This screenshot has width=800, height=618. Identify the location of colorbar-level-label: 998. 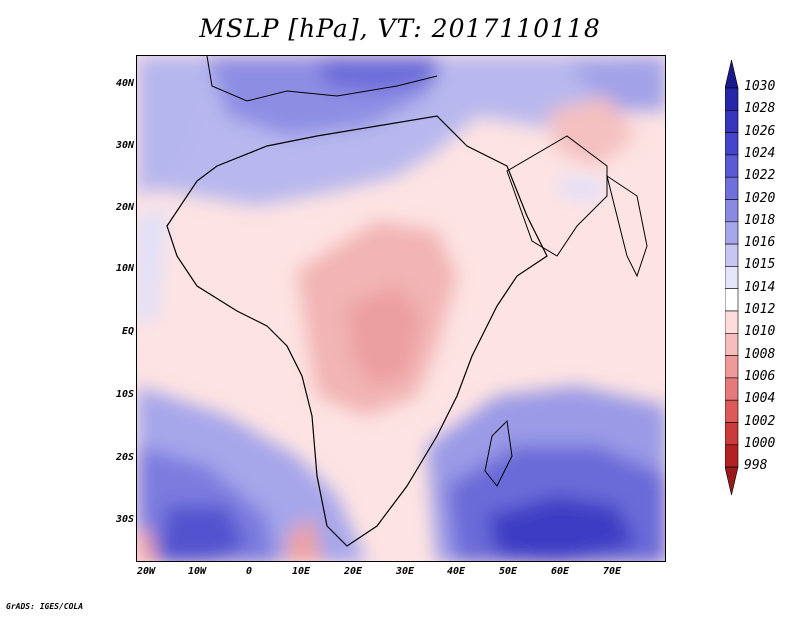
(756, 466).